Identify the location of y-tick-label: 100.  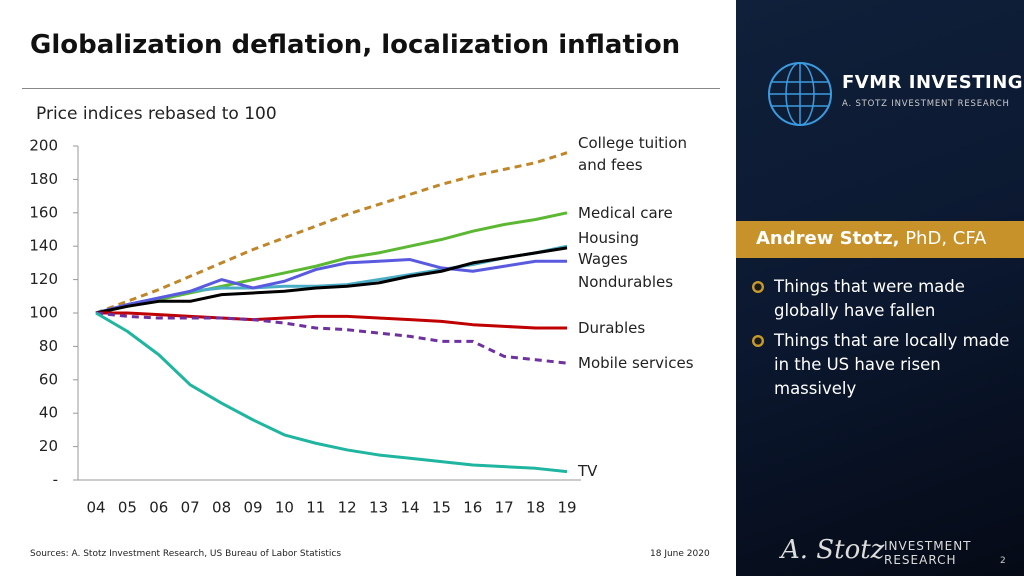
(43, 313).